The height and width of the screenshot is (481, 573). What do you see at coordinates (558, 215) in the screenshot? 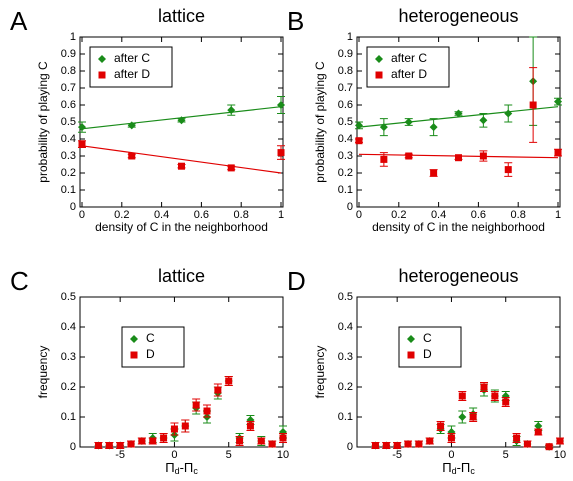
I see `x-tick-label: 1` at bounding box center [558, 215].